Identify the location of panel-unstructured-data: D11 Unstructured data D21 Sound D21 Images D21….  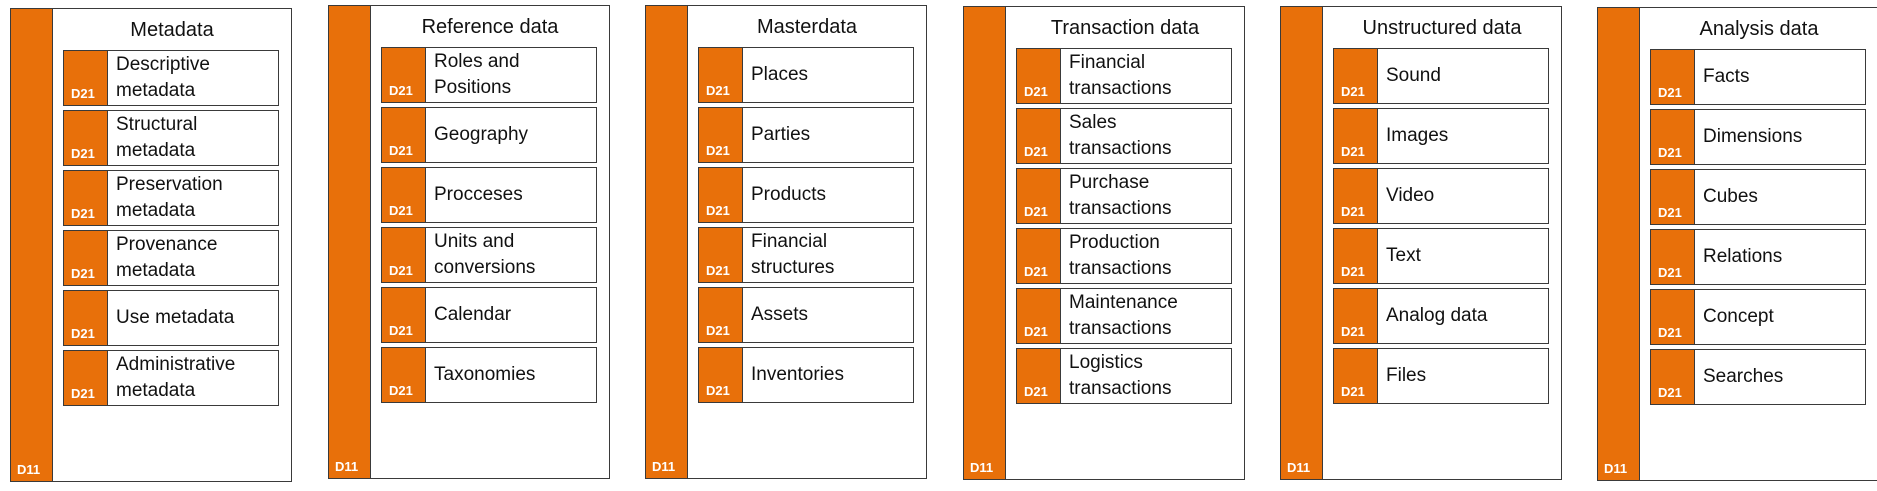
(1421, 243).